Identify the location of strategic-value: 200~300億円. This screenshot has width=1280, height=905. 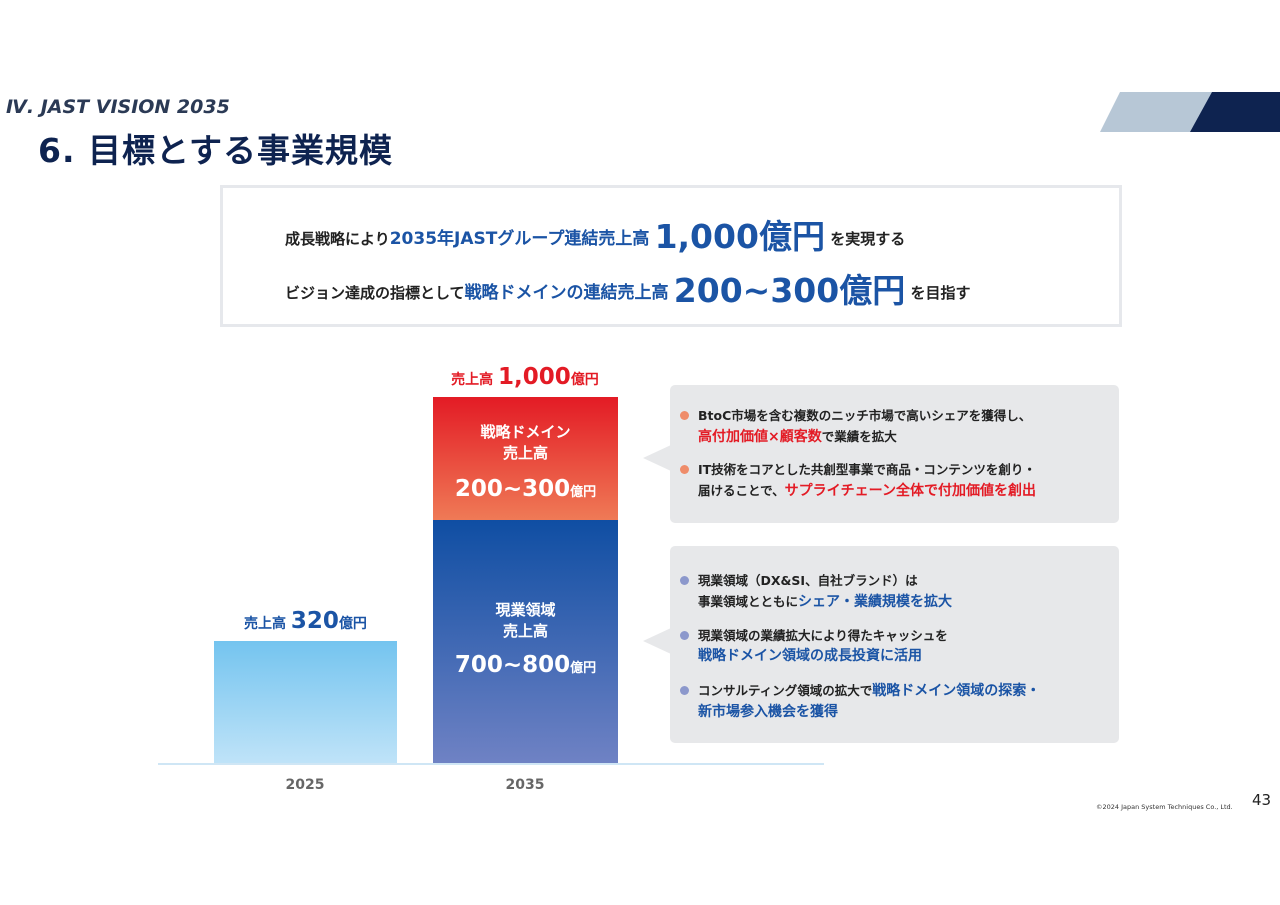
(525, 489).